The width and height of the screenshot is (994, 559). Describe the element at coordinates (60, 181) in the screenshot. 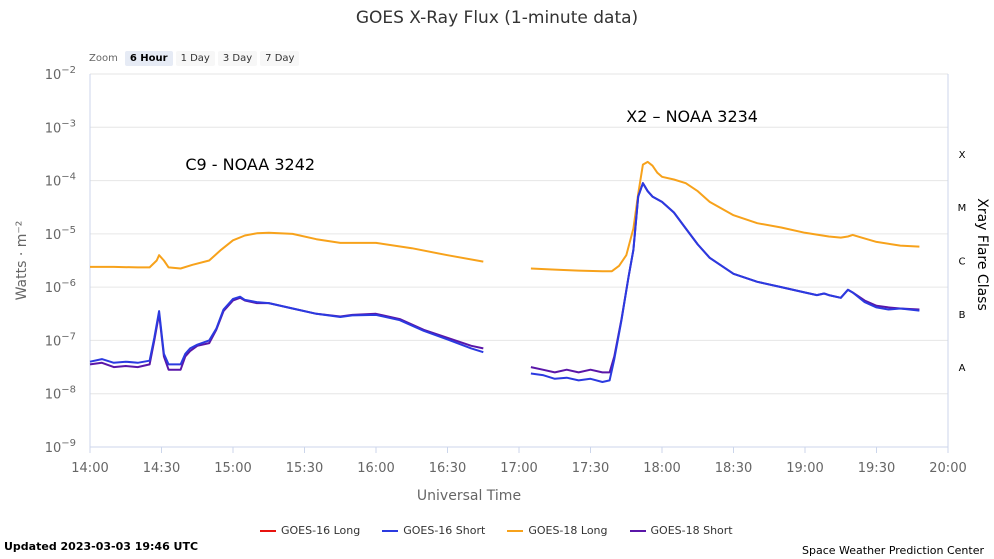

I see `y-tick-label: 10⁻⁴` at that location.